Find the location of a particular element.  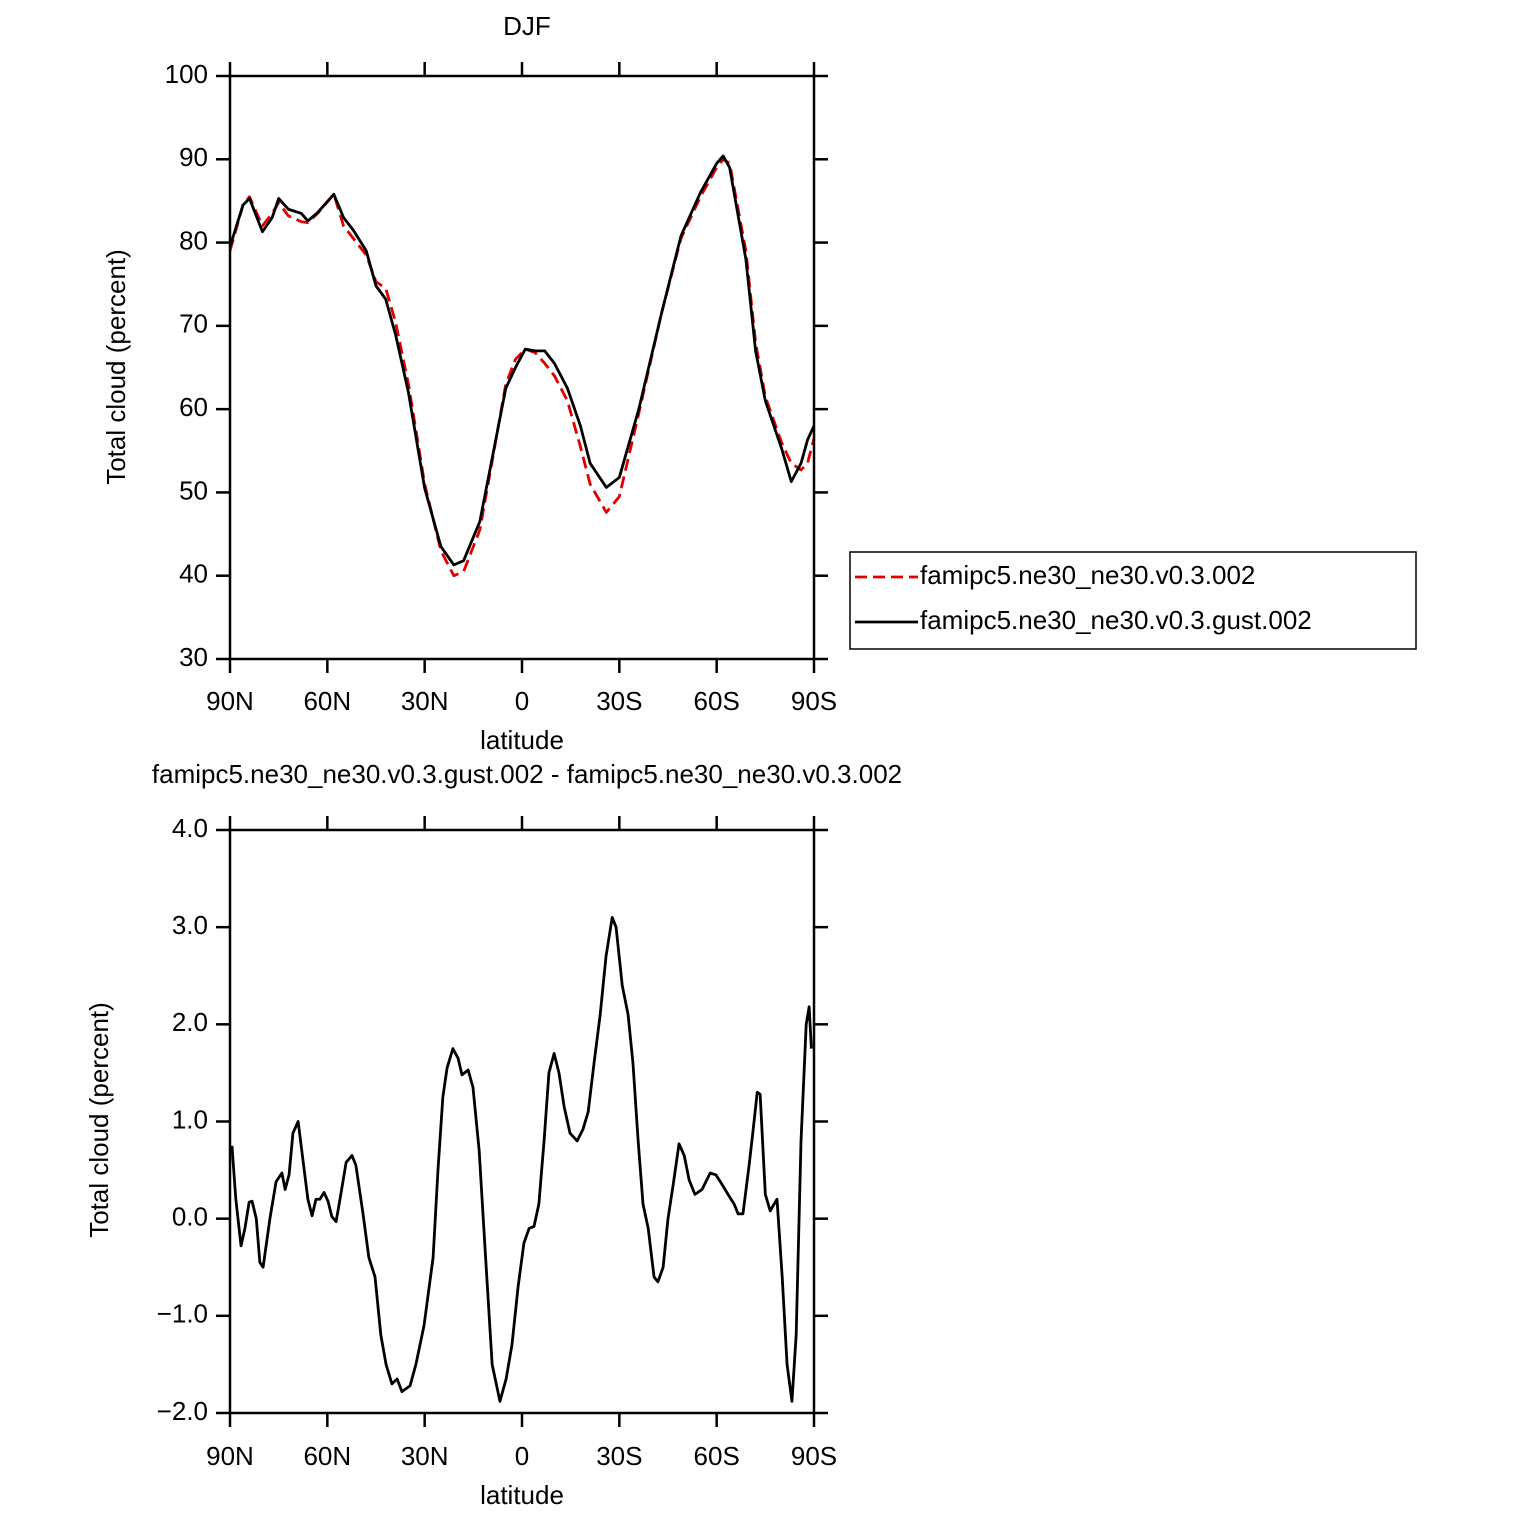

y-tick-label: 90 is located at coordinates (193, 157).